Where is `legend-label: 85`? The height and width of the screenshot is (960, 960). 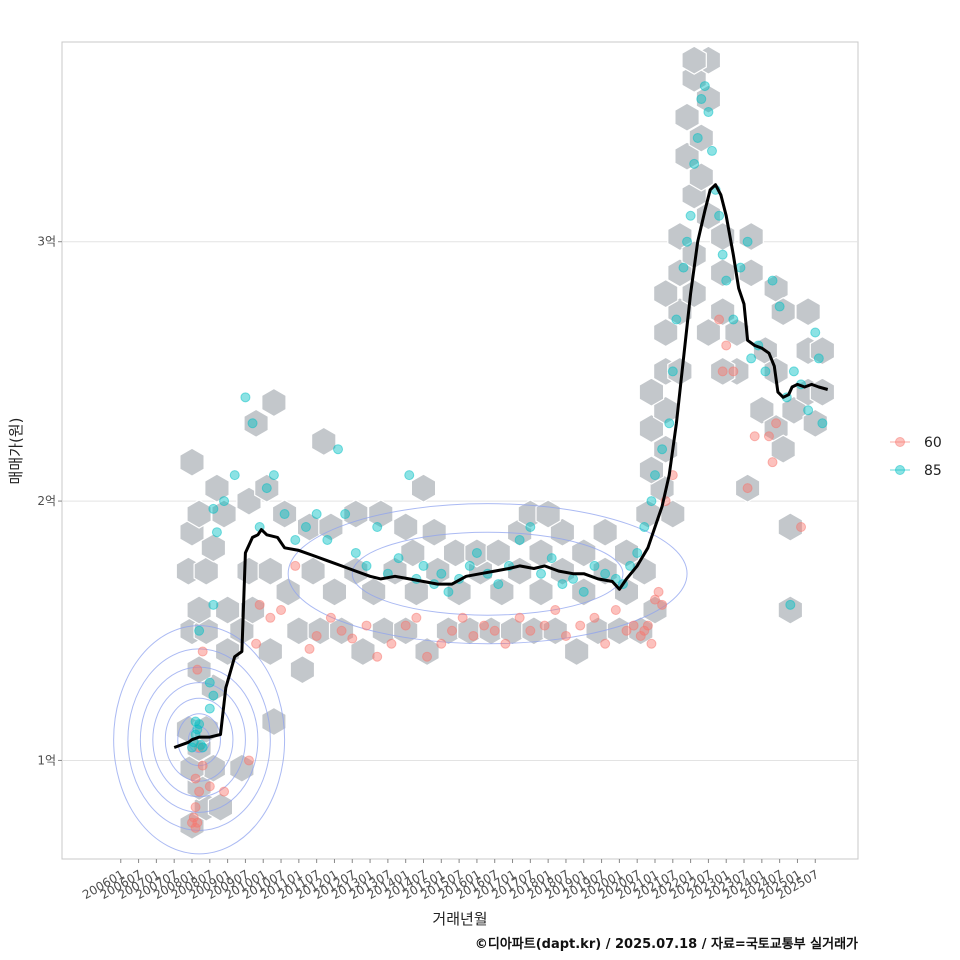
legend-label: 85 is located at coordinates (933, 471).